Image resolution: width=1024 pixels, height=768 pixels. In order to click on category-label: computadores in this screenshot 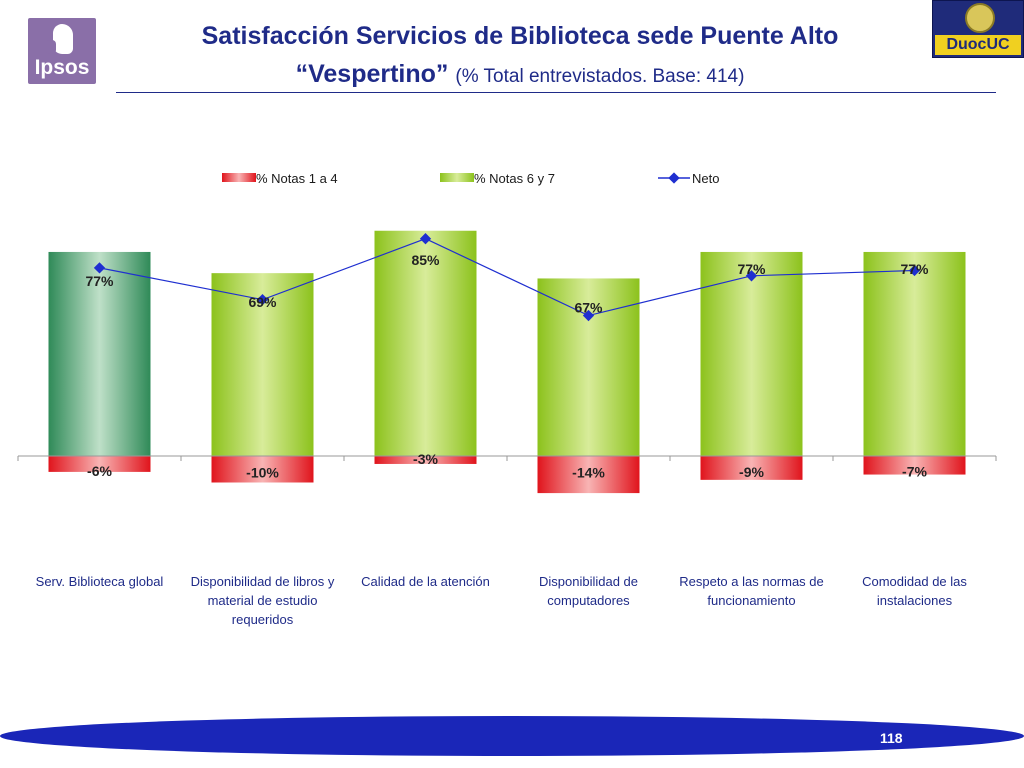, I will do `click(588, 600)`.